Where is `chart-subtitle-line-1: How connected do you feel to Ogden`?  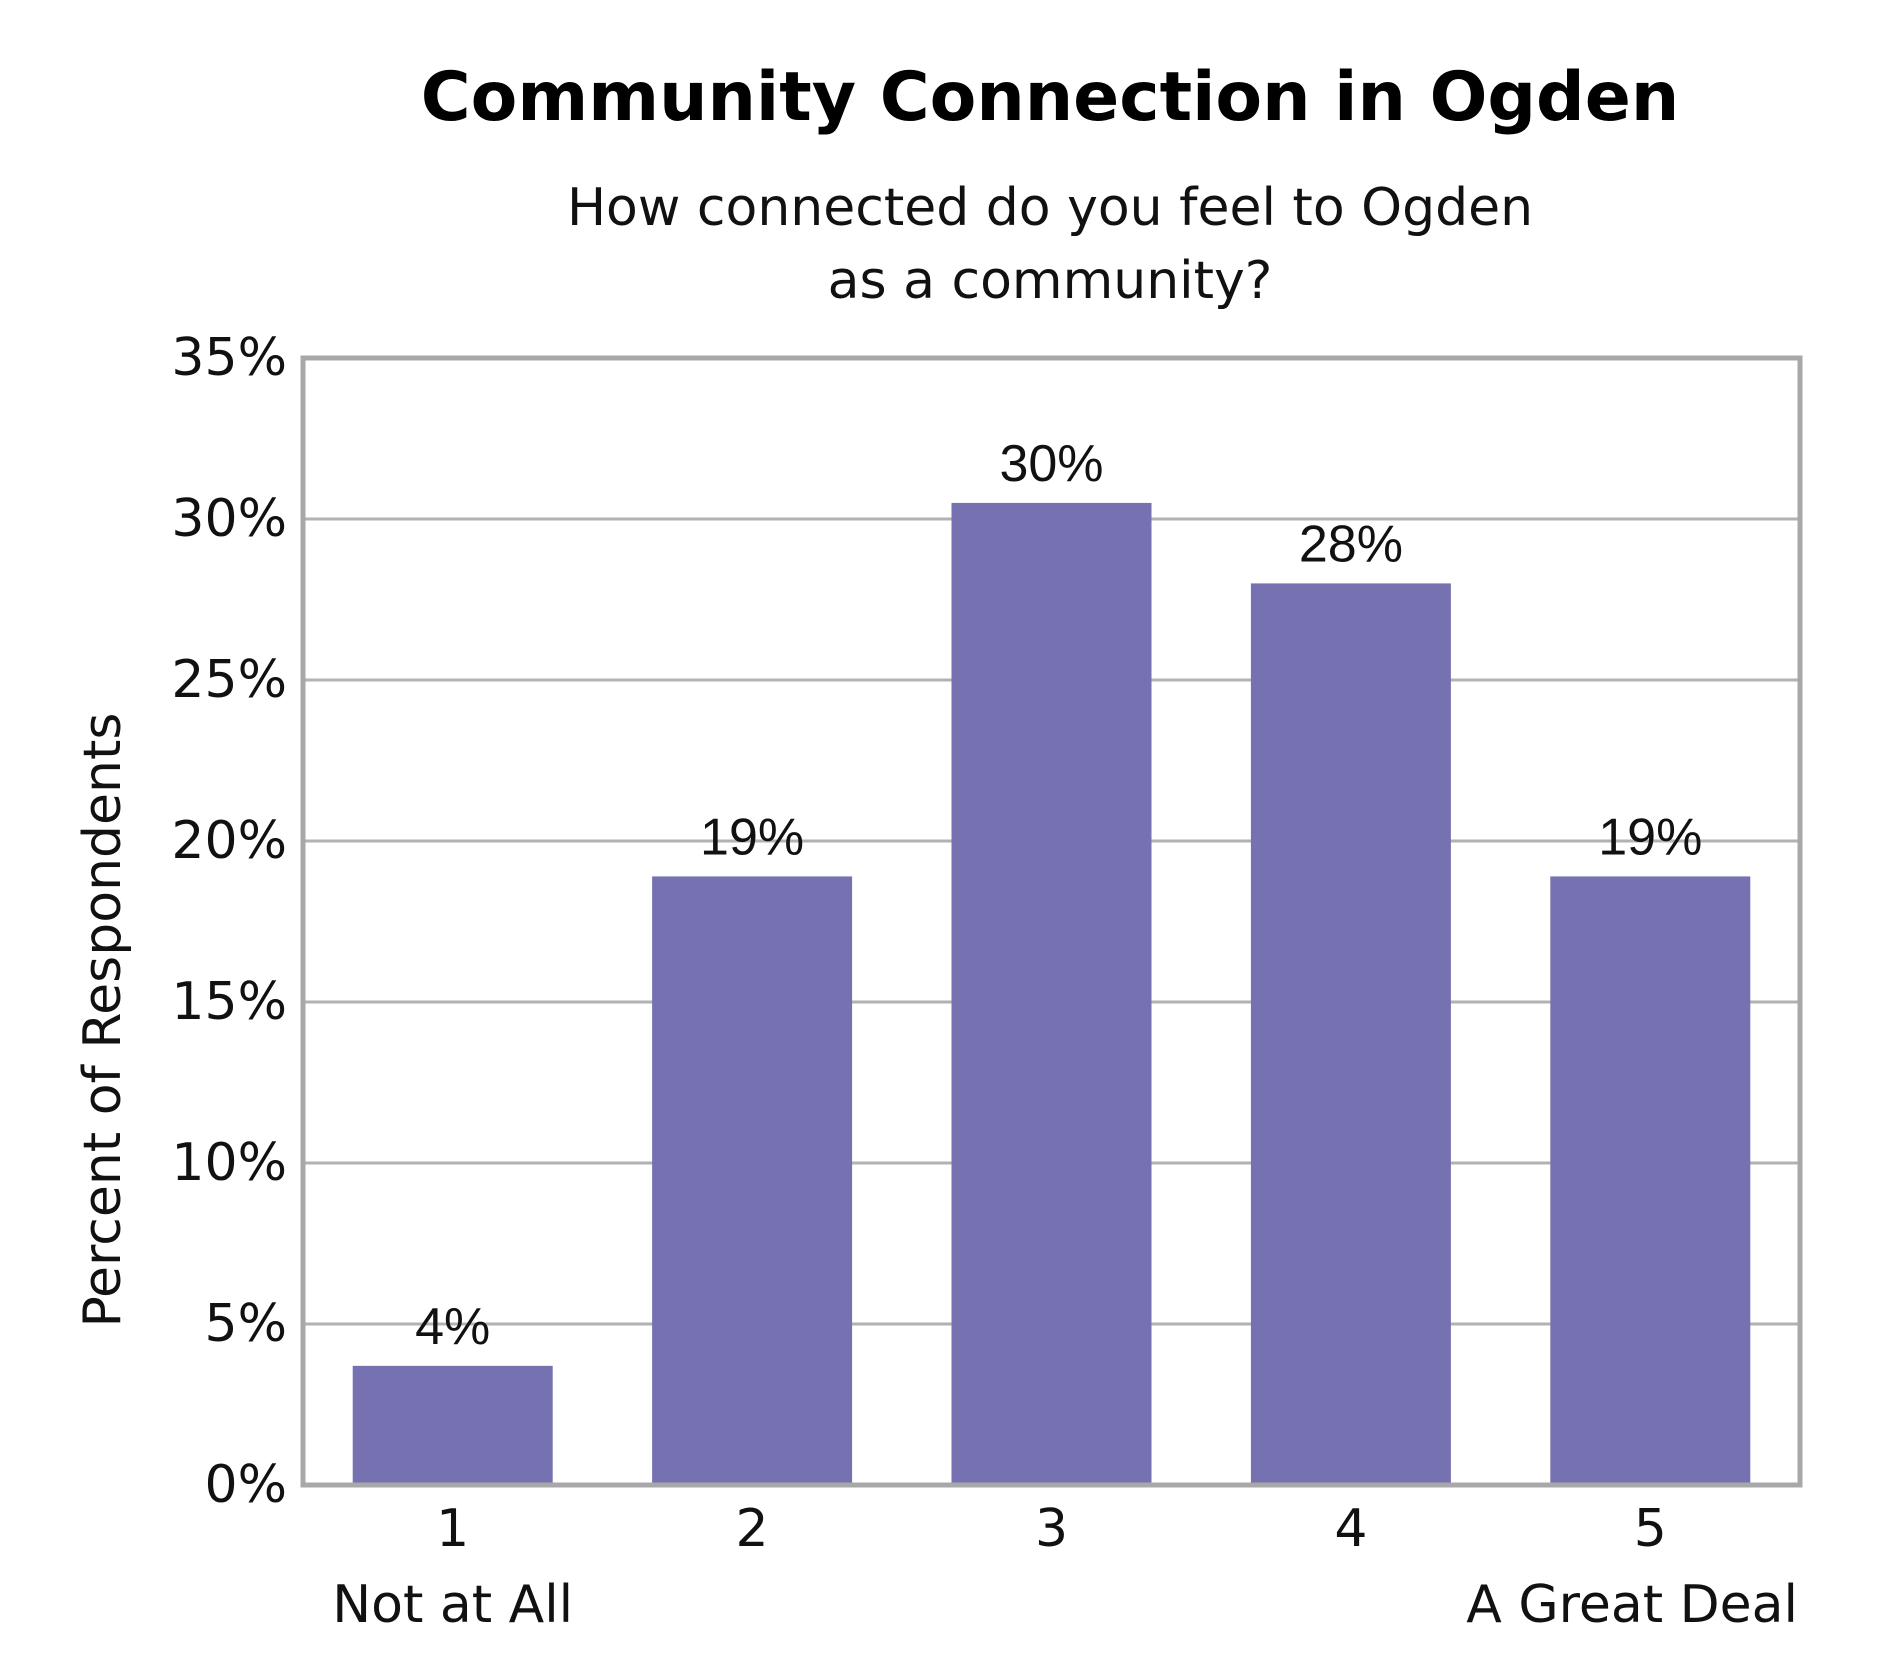 chart-subtitle-line-1: How connected do you feel to Ogden is located at coordinates (1050, 208).